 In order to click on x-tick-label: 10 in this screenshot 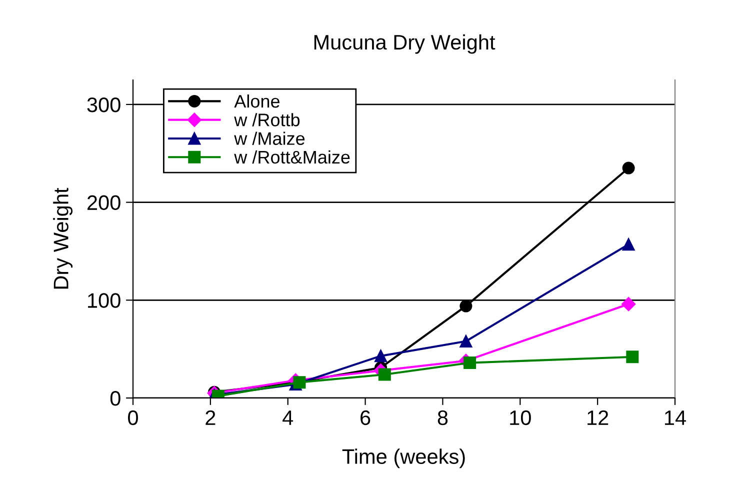, I will do `click(520, 418)`.